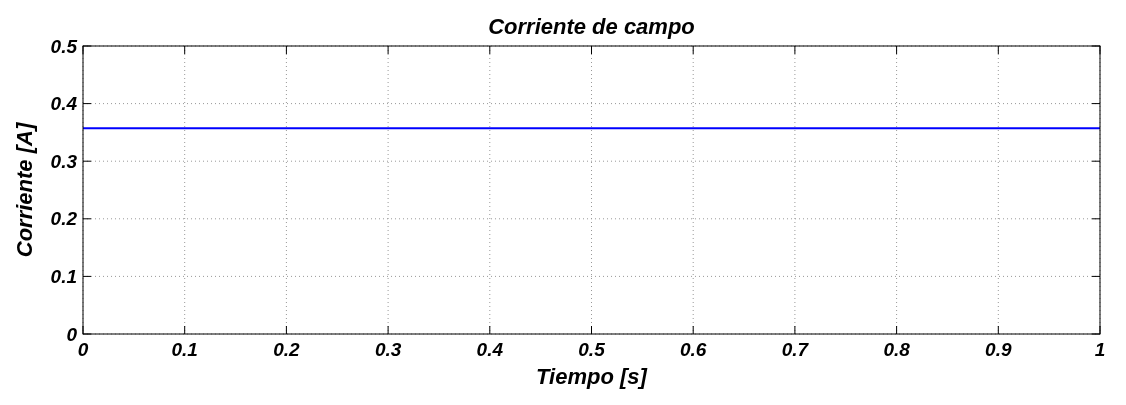 The image size is (1126, 405). Describe the element at coordinates (64, 46) in the screenshot. I see `y-tick-label: 0.5` at that location.